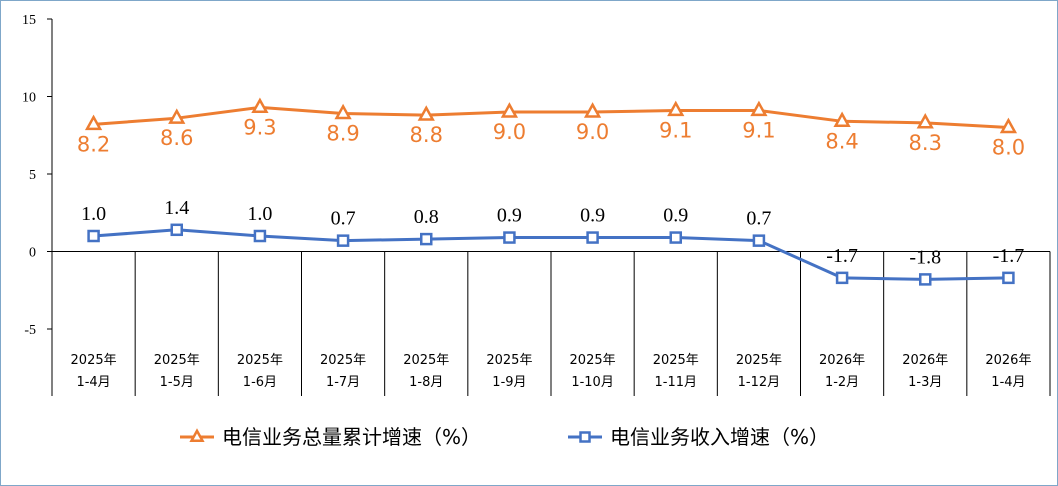 The width and height of the screenshot is (1058, 486). I want to click on x-tick-label-period: 1-7月, so click(343, 382).